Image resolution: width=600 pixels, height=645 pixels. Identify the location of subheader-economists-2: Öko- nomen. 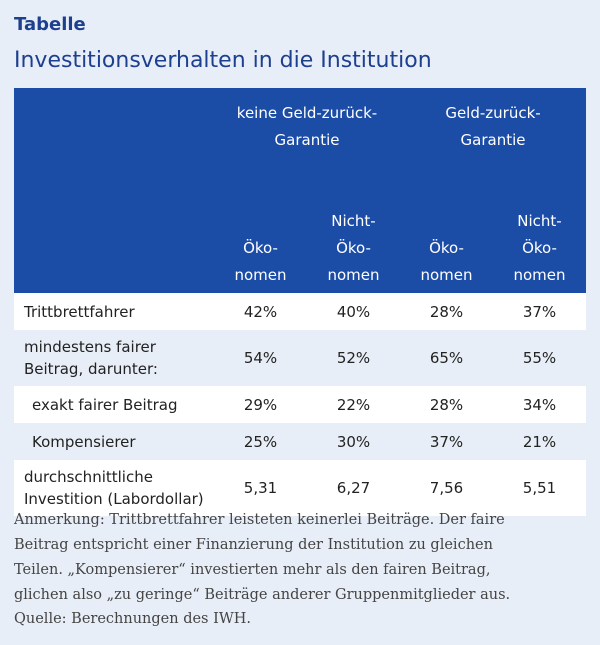
(446, 250).